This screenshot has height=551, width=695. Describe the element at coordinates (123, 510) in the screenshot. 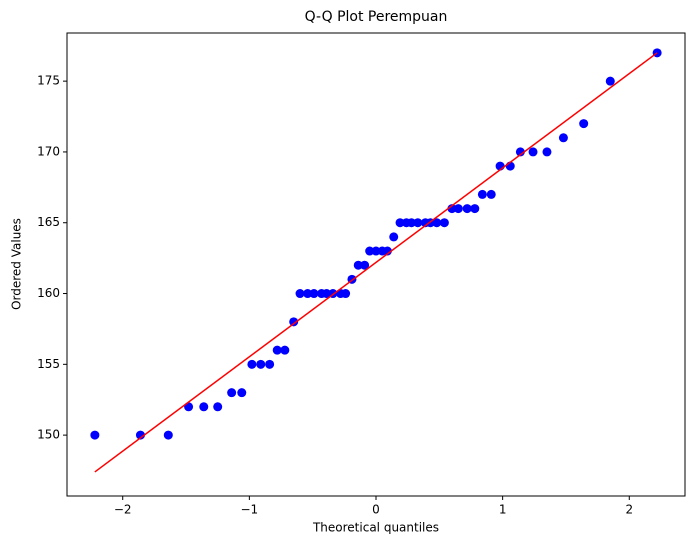

I see `x-tick-label: −2` at that location.